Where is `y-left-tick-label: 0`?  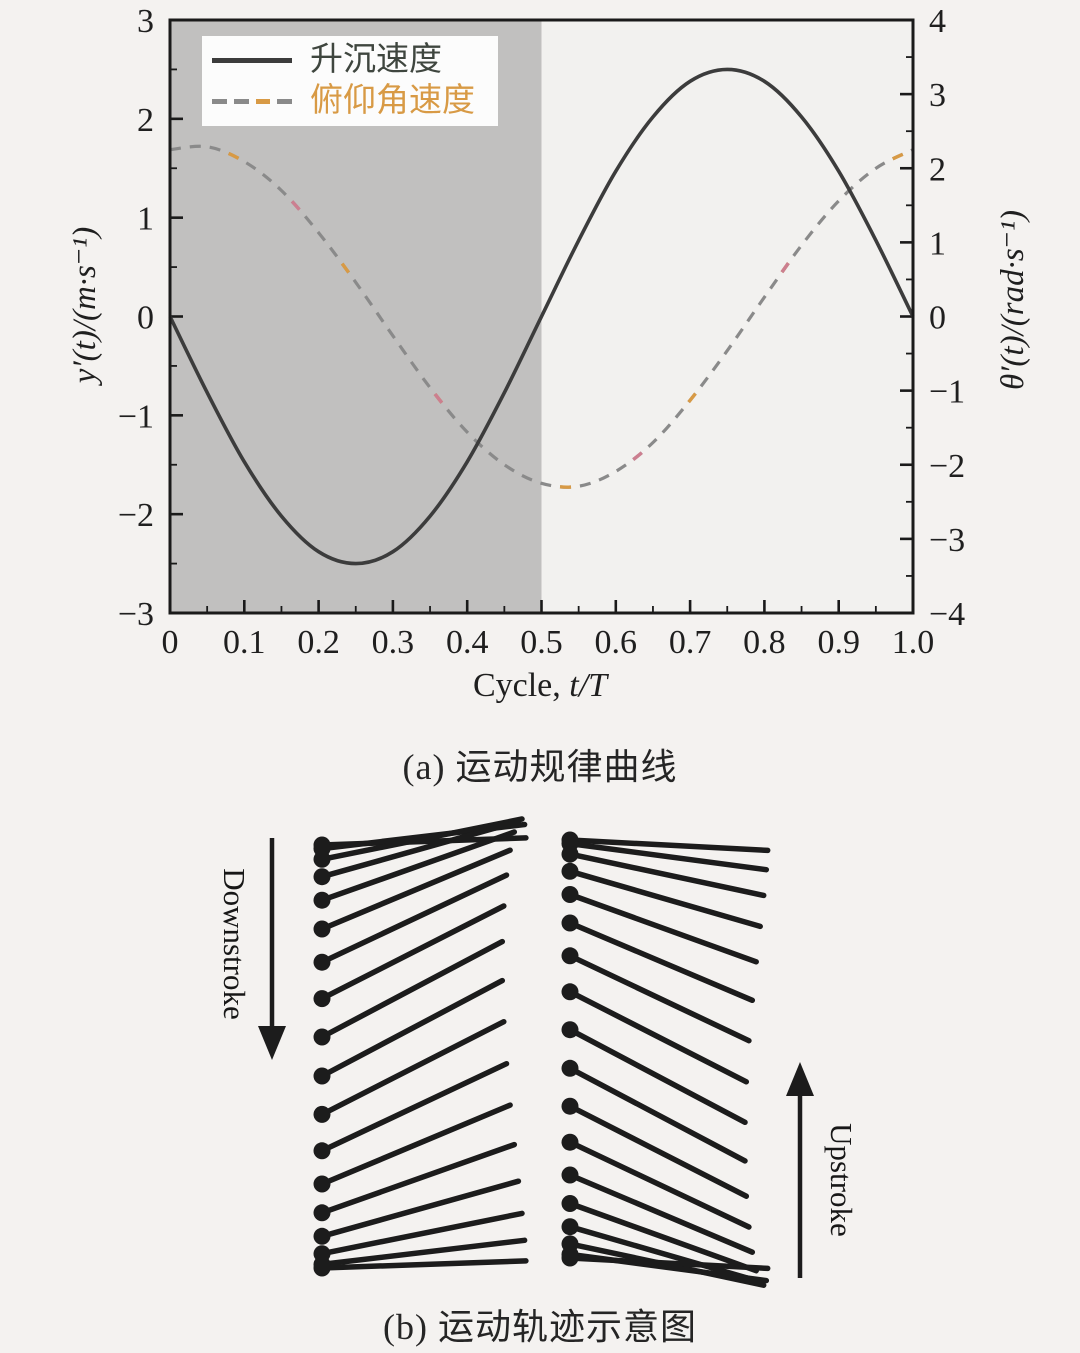 y-left-tick-label: 0 is located at coordinates (145, 318).